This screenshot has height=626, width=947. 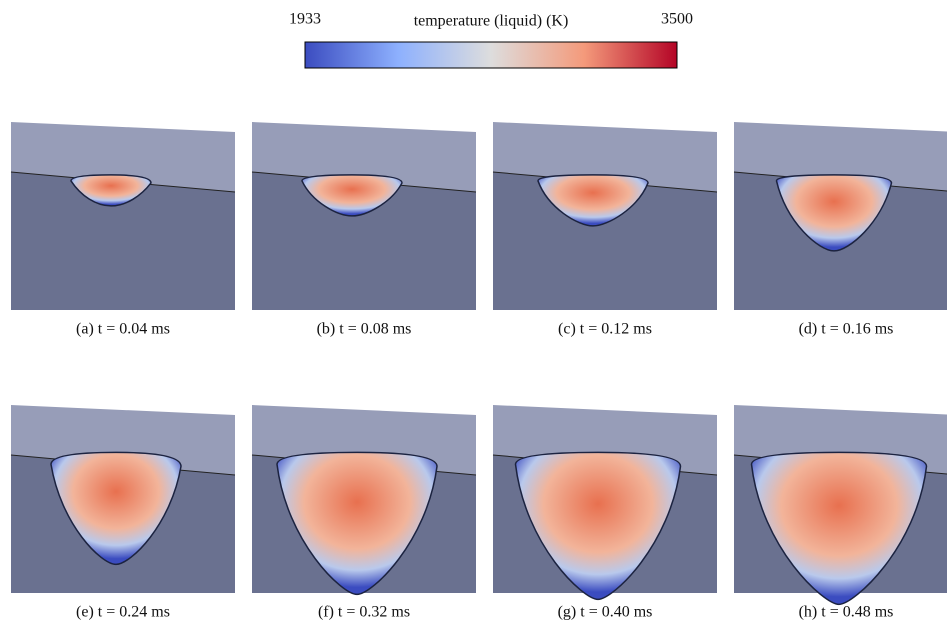 I want to click on colorbar, so click(x=491, y=55).